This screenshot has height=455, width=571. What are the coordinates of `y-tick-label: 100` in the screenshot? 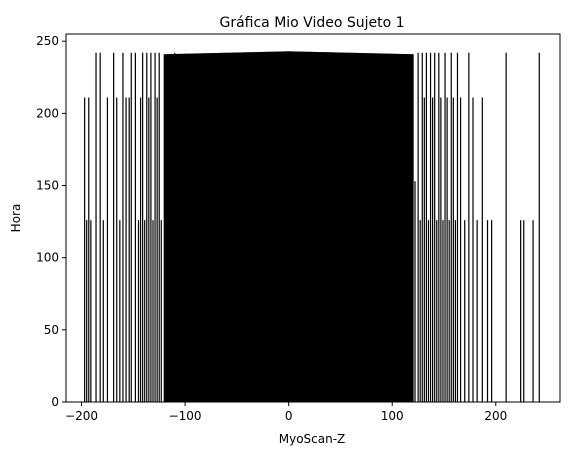 It's located at (47, 258).